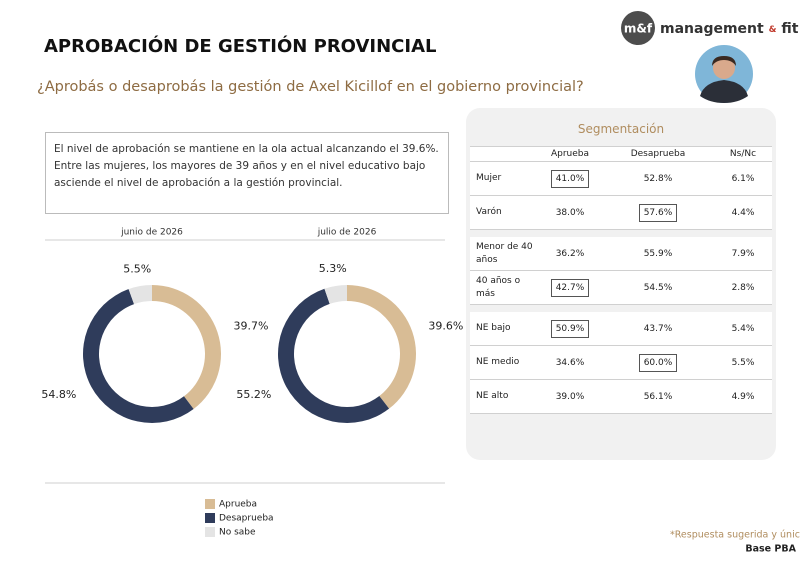 This screenshot has width=800, height=568. I want to click on cell-value: 42.7%, so click(570, 287).